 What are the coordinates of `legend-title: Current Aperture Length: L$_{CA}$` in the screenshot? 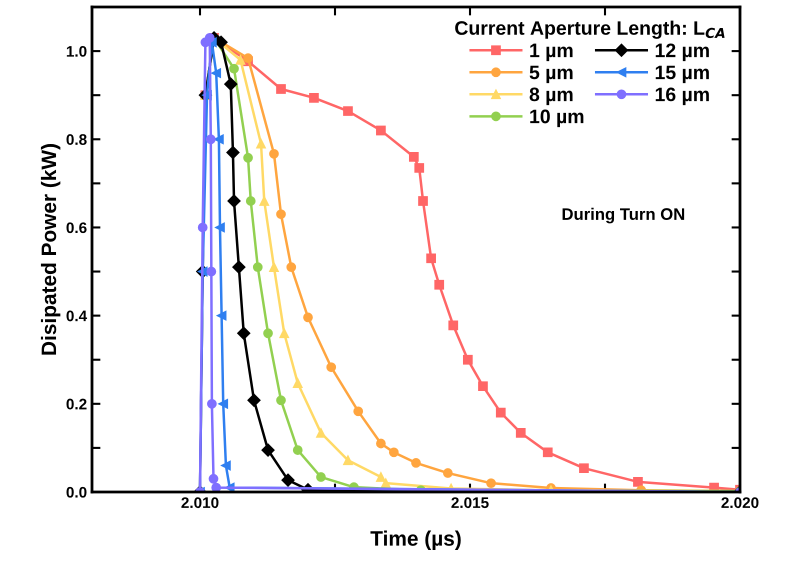 It's located at (590, 29).